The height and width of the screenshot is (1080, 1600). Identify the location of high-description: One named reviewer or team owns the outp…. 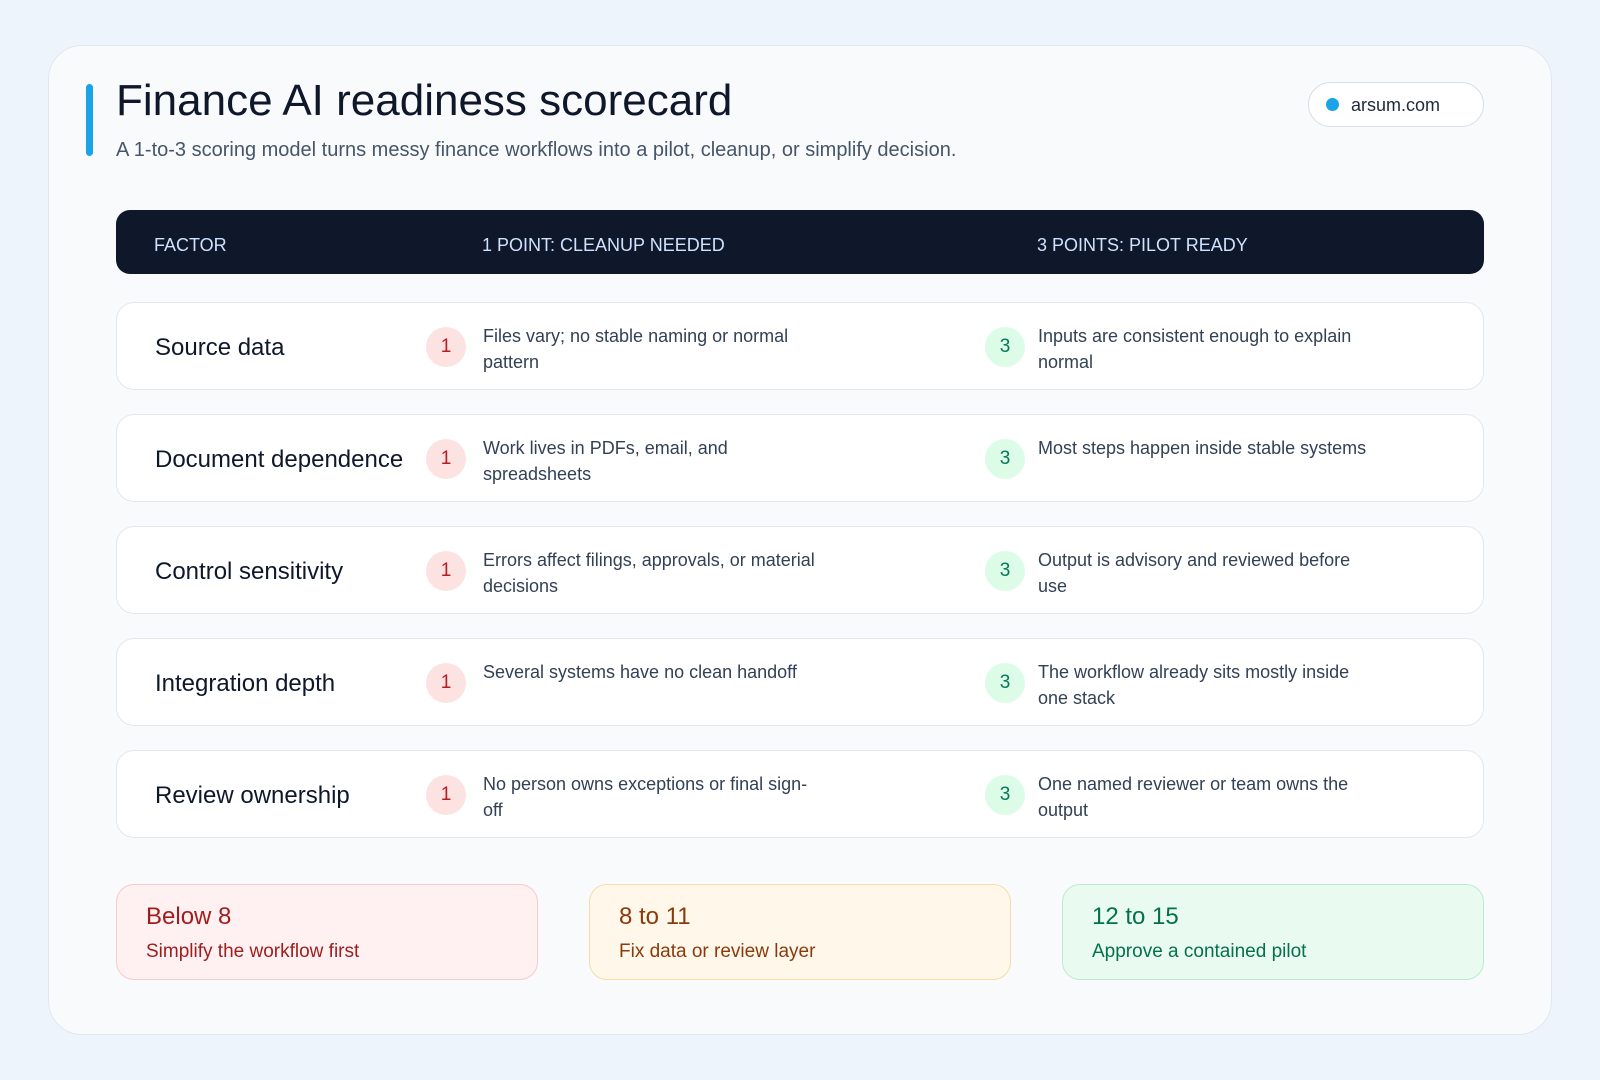
(1193, 797).